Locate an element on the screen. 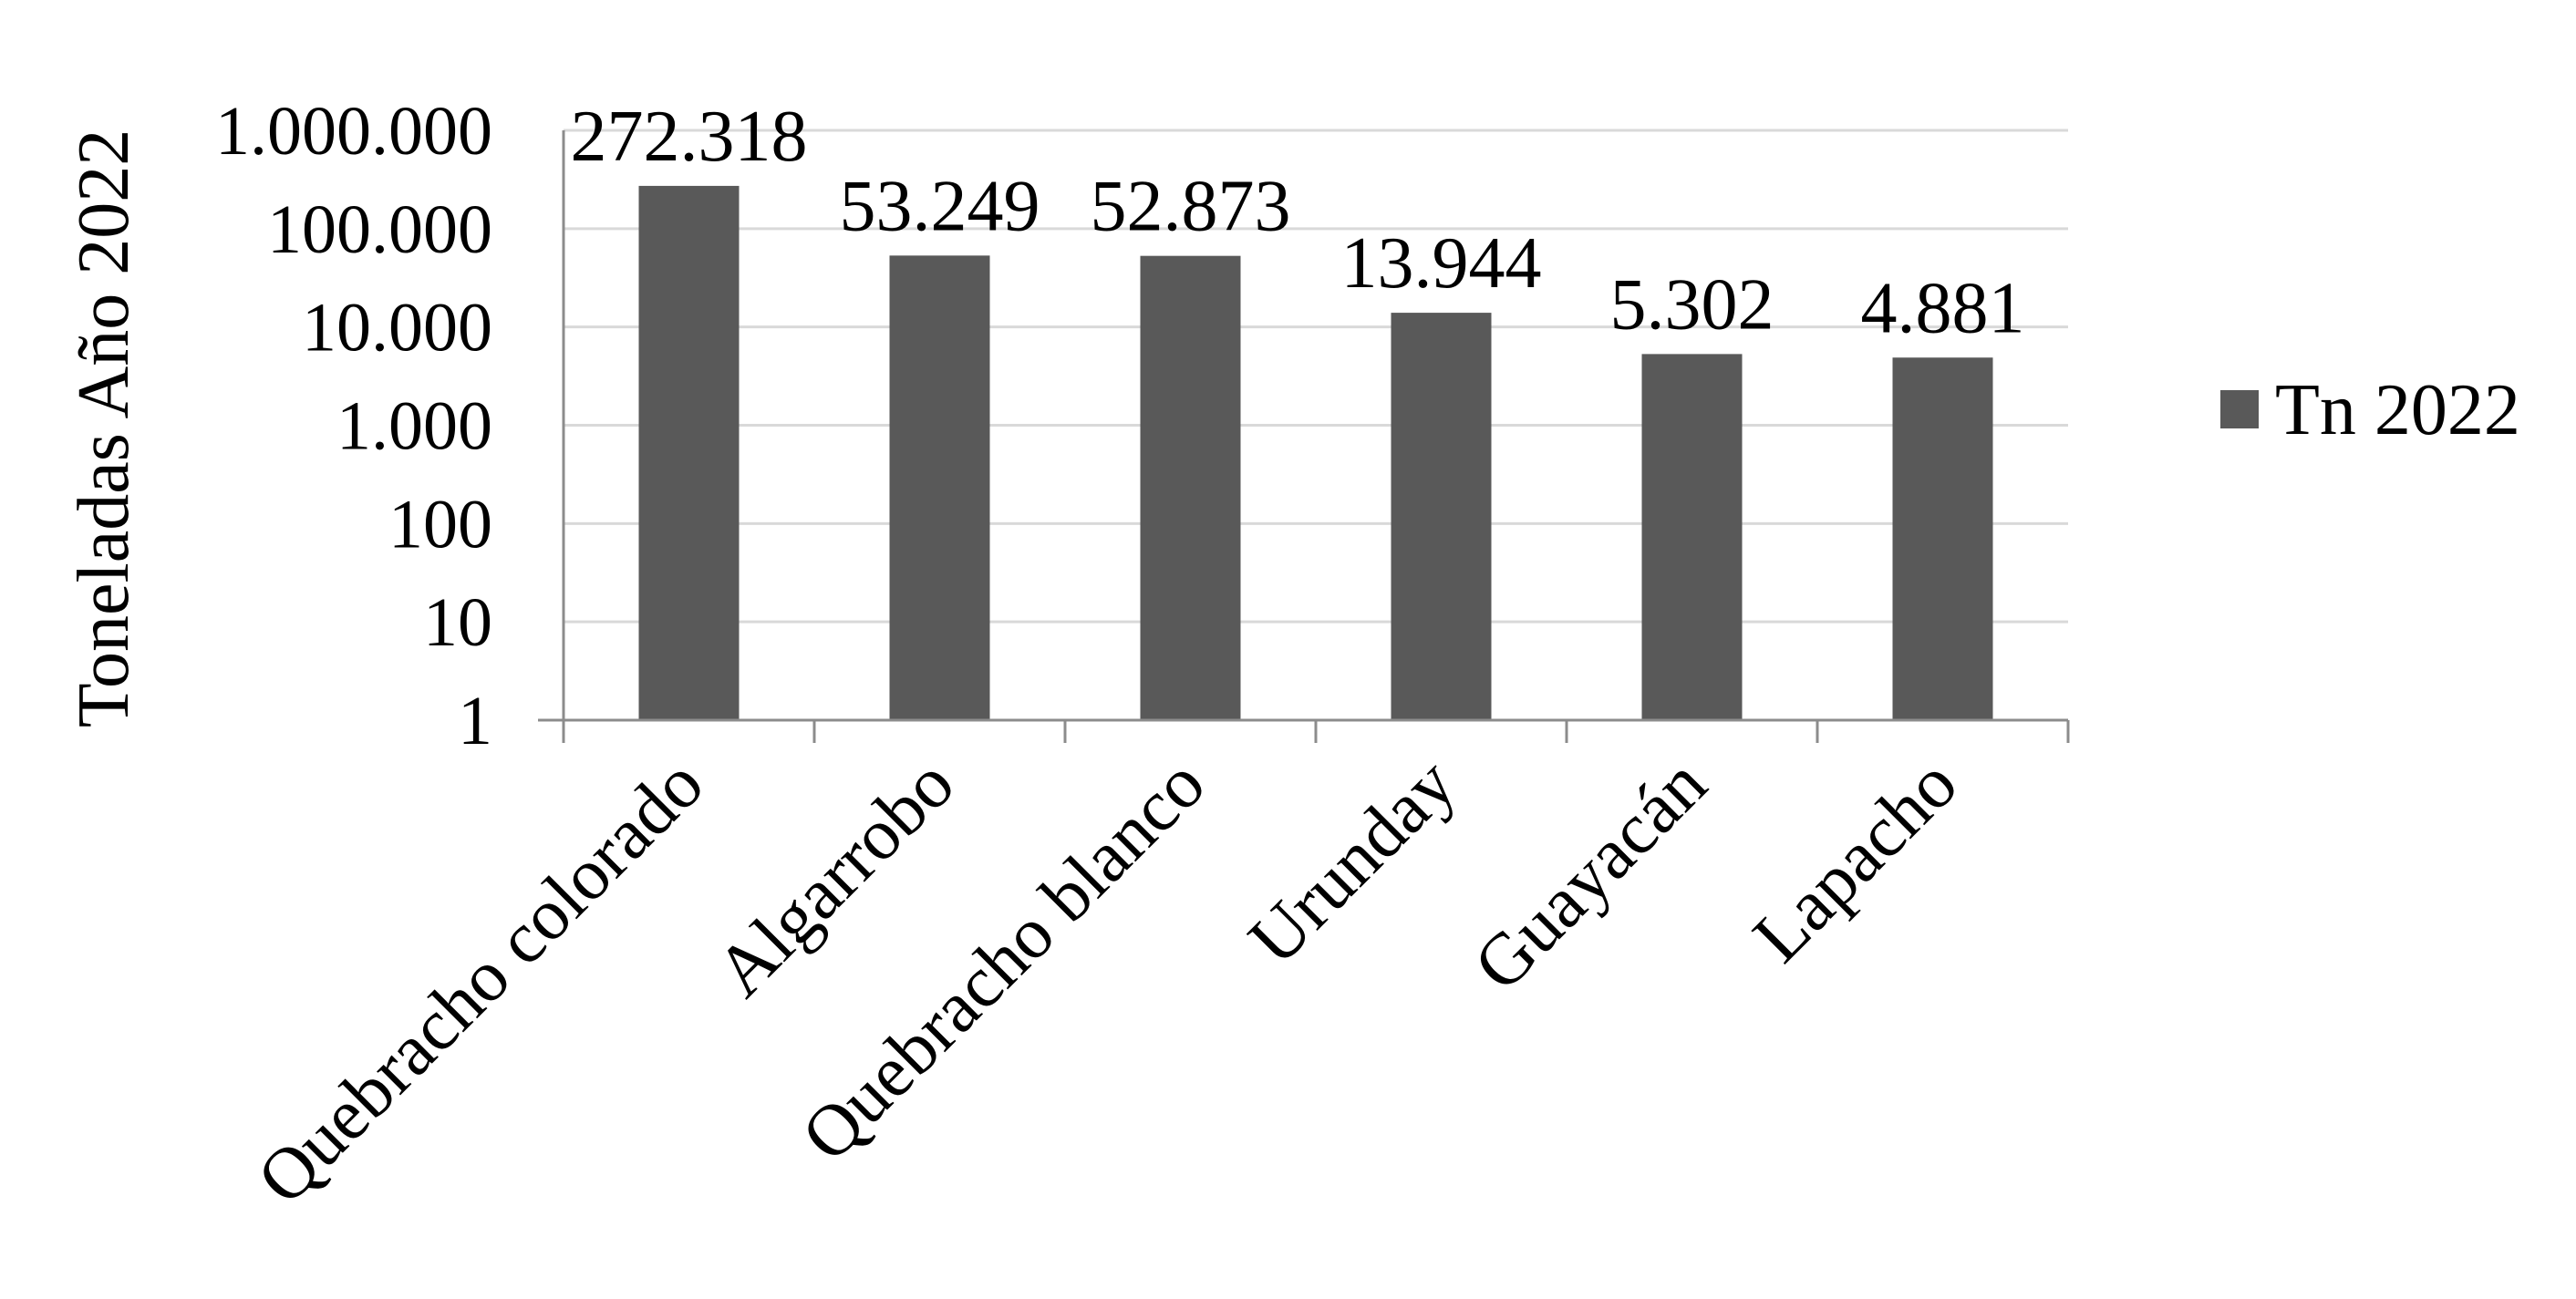 This screenshot has width=2576, height=1299. data-label: 5.302 is located at coordinates (1692, 304).